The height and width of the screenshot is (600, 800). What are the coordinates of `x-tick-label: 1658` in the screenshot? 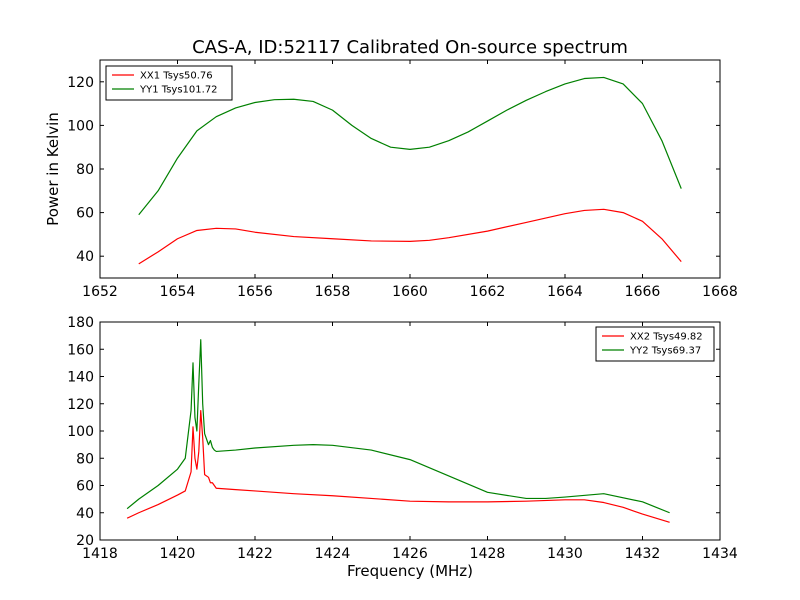 It's located at (333, 292).